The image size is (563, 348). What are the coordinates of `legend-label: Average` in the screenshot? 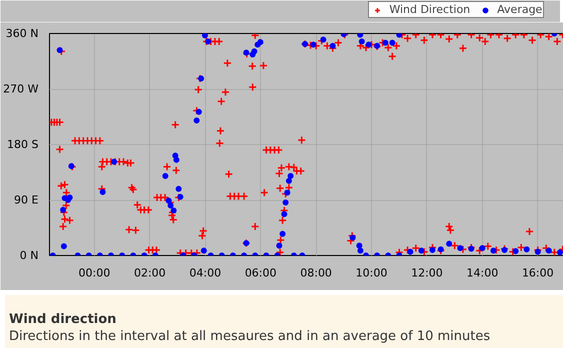 It's located at (519, 9).